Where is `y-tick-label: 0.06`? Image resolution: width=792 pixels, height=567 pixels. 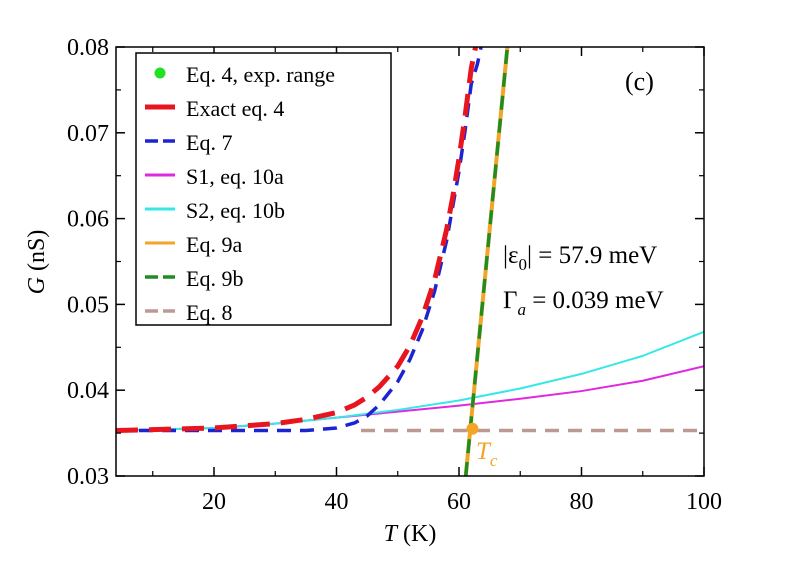
y-tick-label: 0.06 is located at coordinates (88, 220).